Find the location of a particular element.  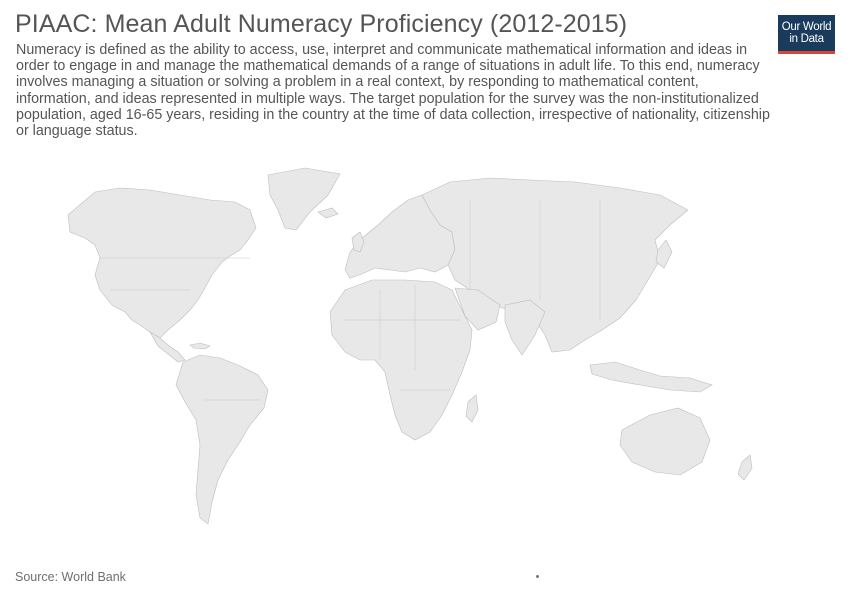

region-central-america is located at coordinates (167, 347).